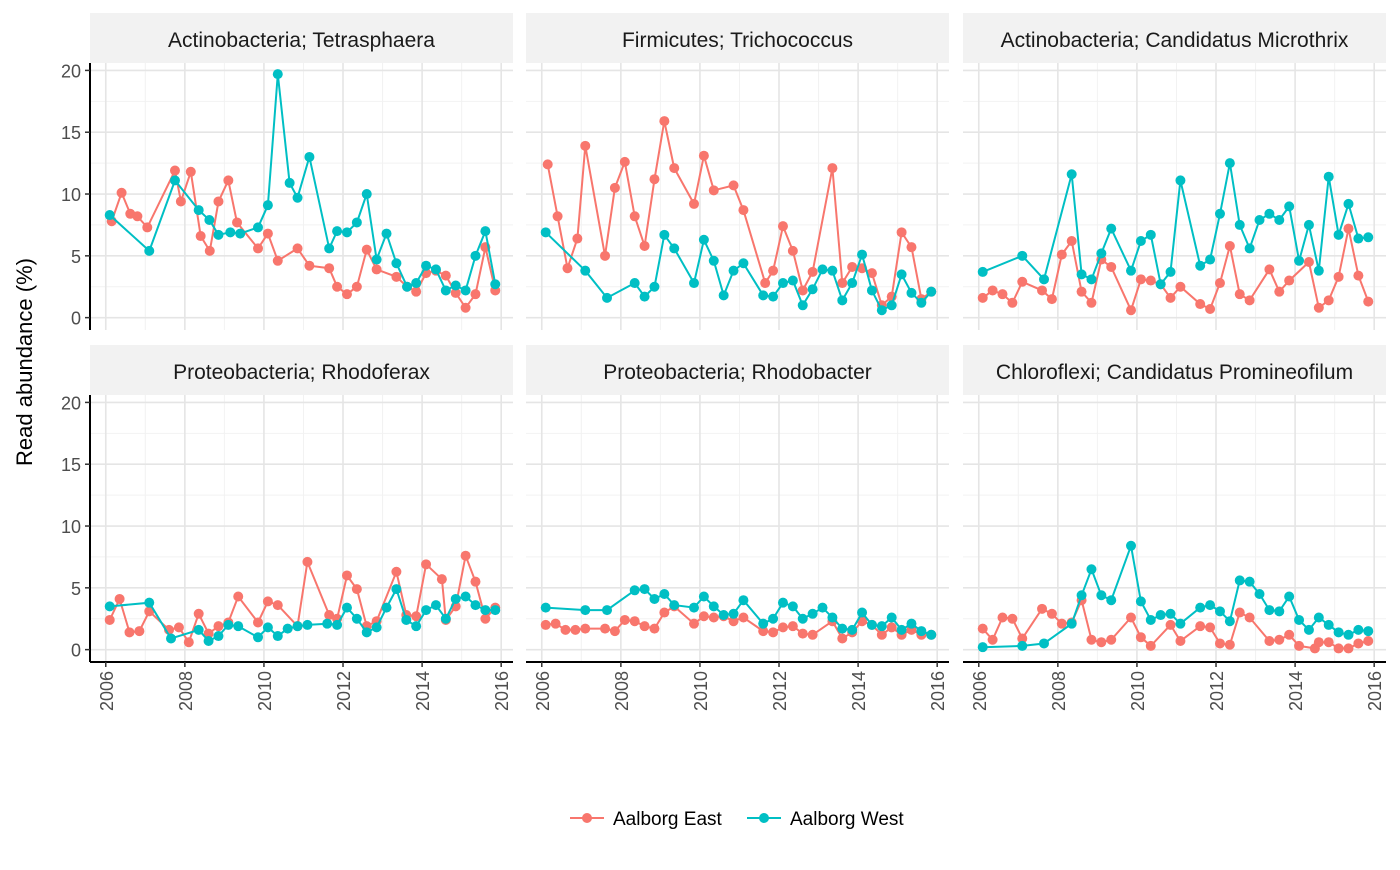 The height and width of the screenshot is (870, 1400). Describe the element at coordinates (301, 38) in the screenshot. I see `facet-strip` at that location.